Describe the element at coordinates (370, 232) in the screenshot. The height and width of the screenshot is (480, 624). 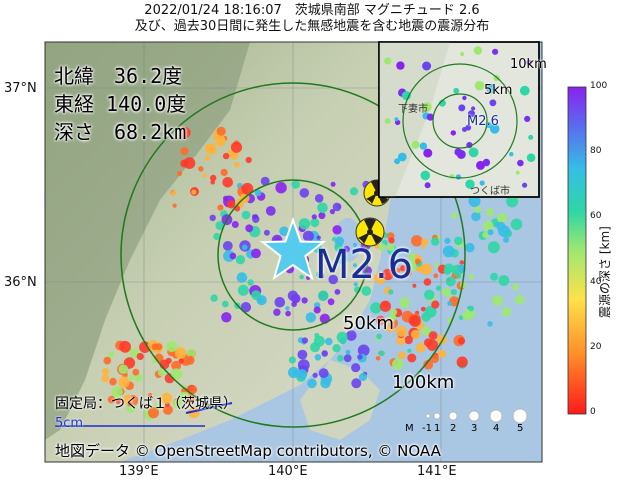
I see `nuclear-plant-icon` at that location.